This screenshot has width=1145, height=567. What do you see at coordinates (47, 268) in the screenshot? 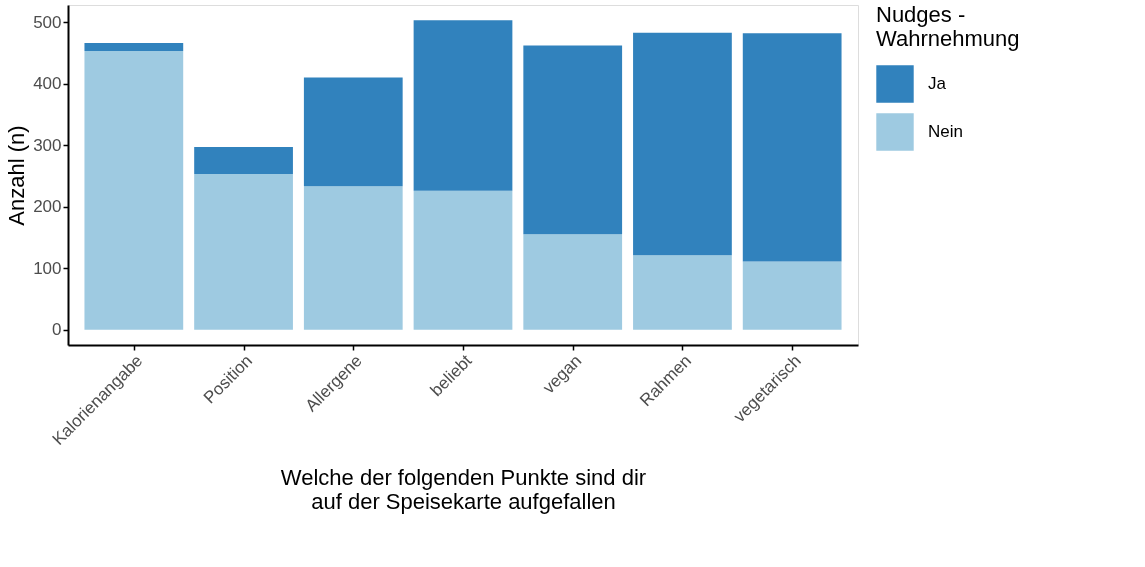
I see `y-tick-label: 100` at bounding box center [47, 268].